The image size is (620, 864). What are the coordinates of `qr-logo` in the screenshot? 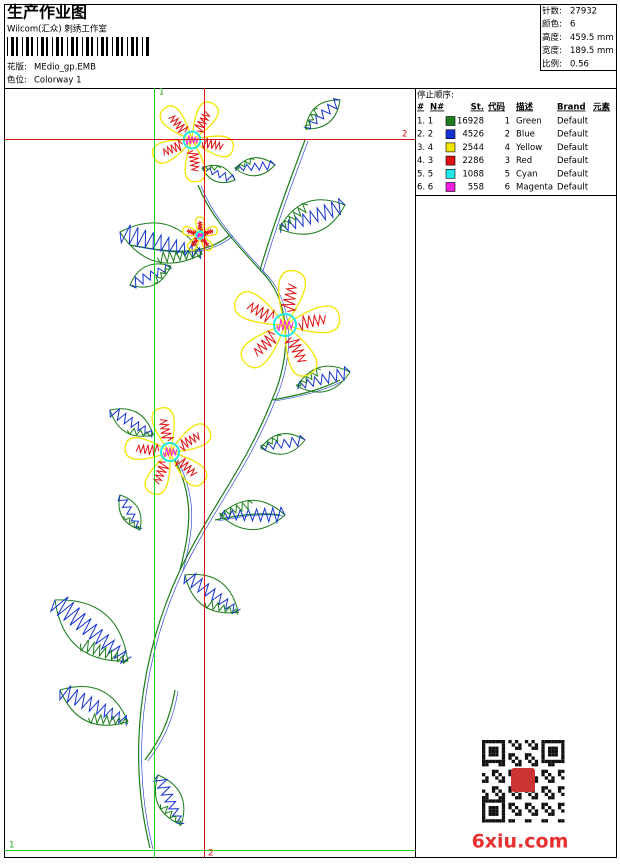 It's located at (523, 780).